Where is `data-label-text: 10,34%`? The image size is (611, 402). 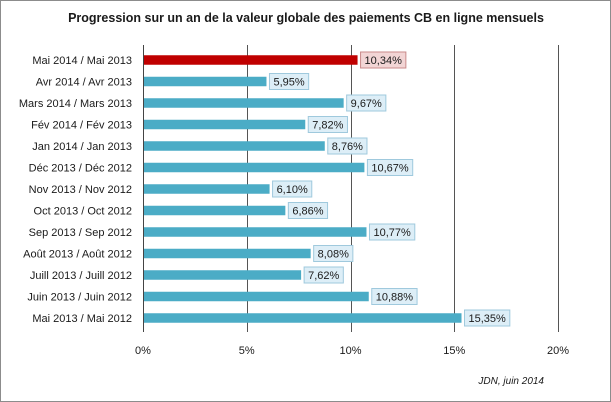
data-label-text: 10,34% is located at coordinates (384, 61).